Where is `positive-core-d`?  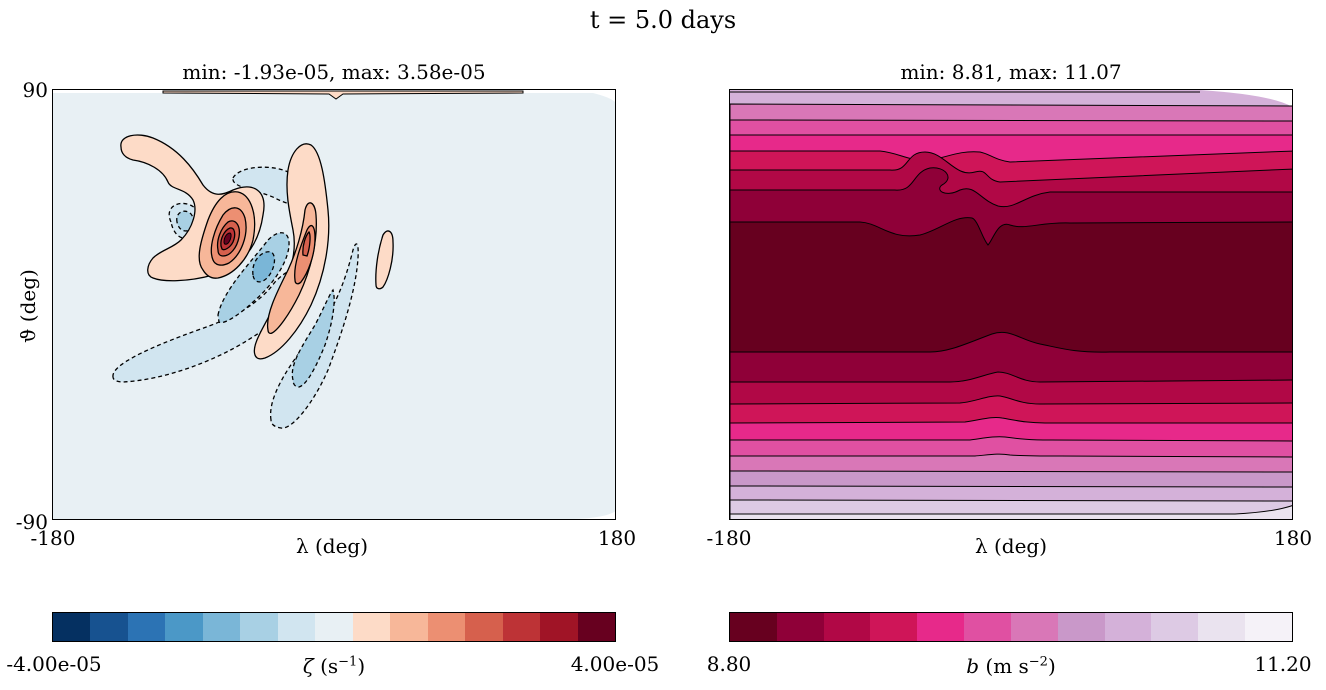
positive-core-d is located at coordinates (306, 243).